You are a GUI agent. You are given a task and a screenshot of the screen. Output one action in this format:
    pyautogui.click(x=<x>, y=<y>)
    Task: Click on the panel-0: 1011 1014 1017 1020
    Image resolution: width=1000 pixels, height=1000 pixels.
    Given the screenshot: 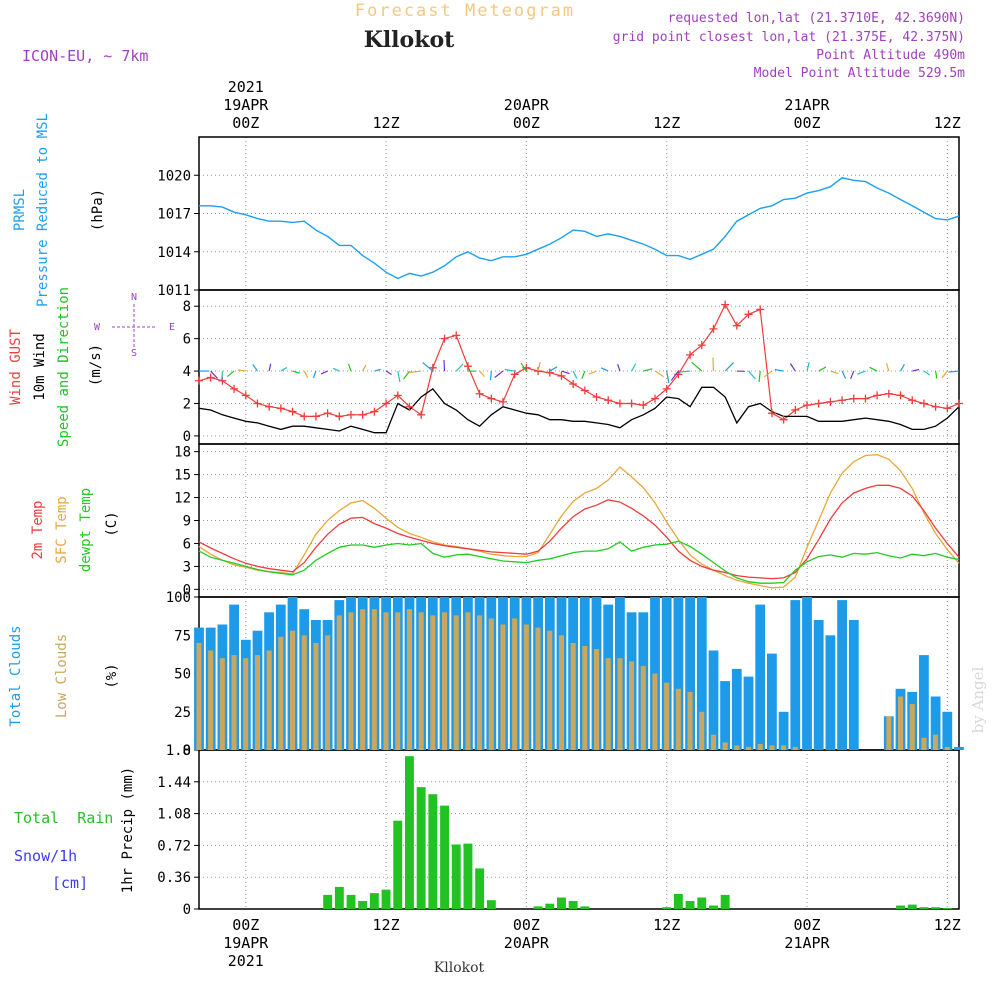 What is the action you would take?
    pyautogui.click(x=558, y=217)
    